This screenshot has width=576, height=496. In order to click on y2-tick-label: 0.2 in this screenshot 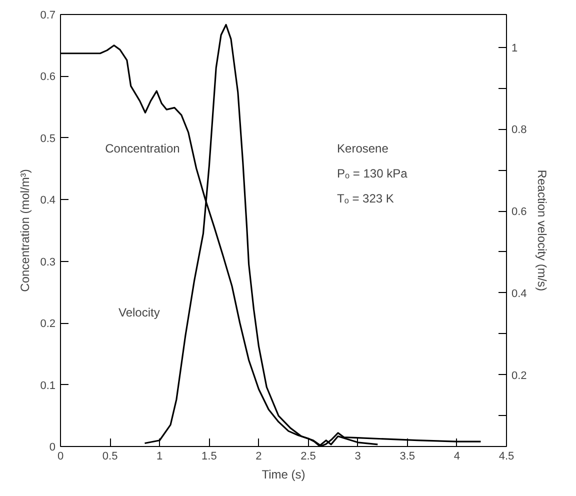, I will do `click(519, 376)`.